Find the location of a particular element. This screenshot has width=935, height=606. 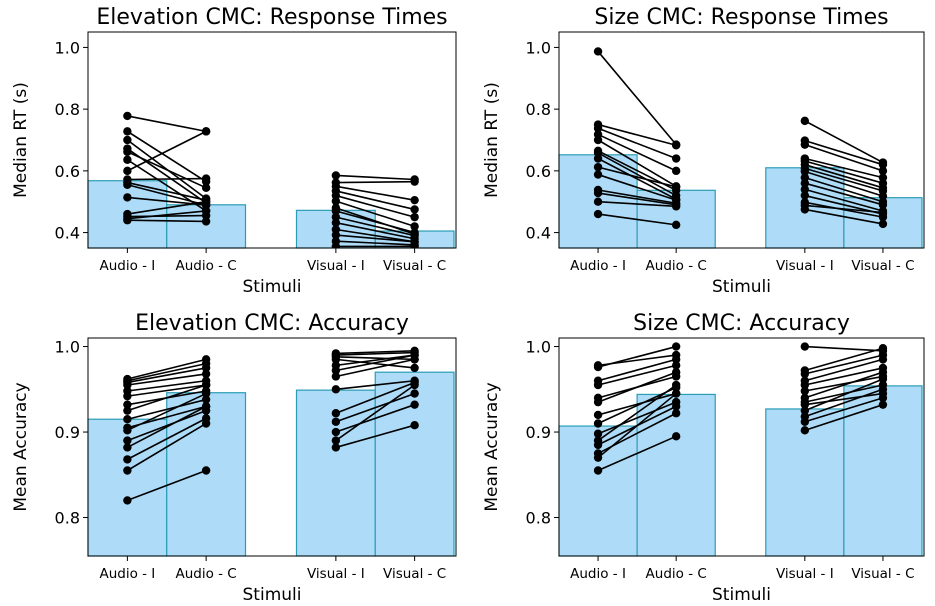

bar-audio-c is located at coordinates (676, 475).